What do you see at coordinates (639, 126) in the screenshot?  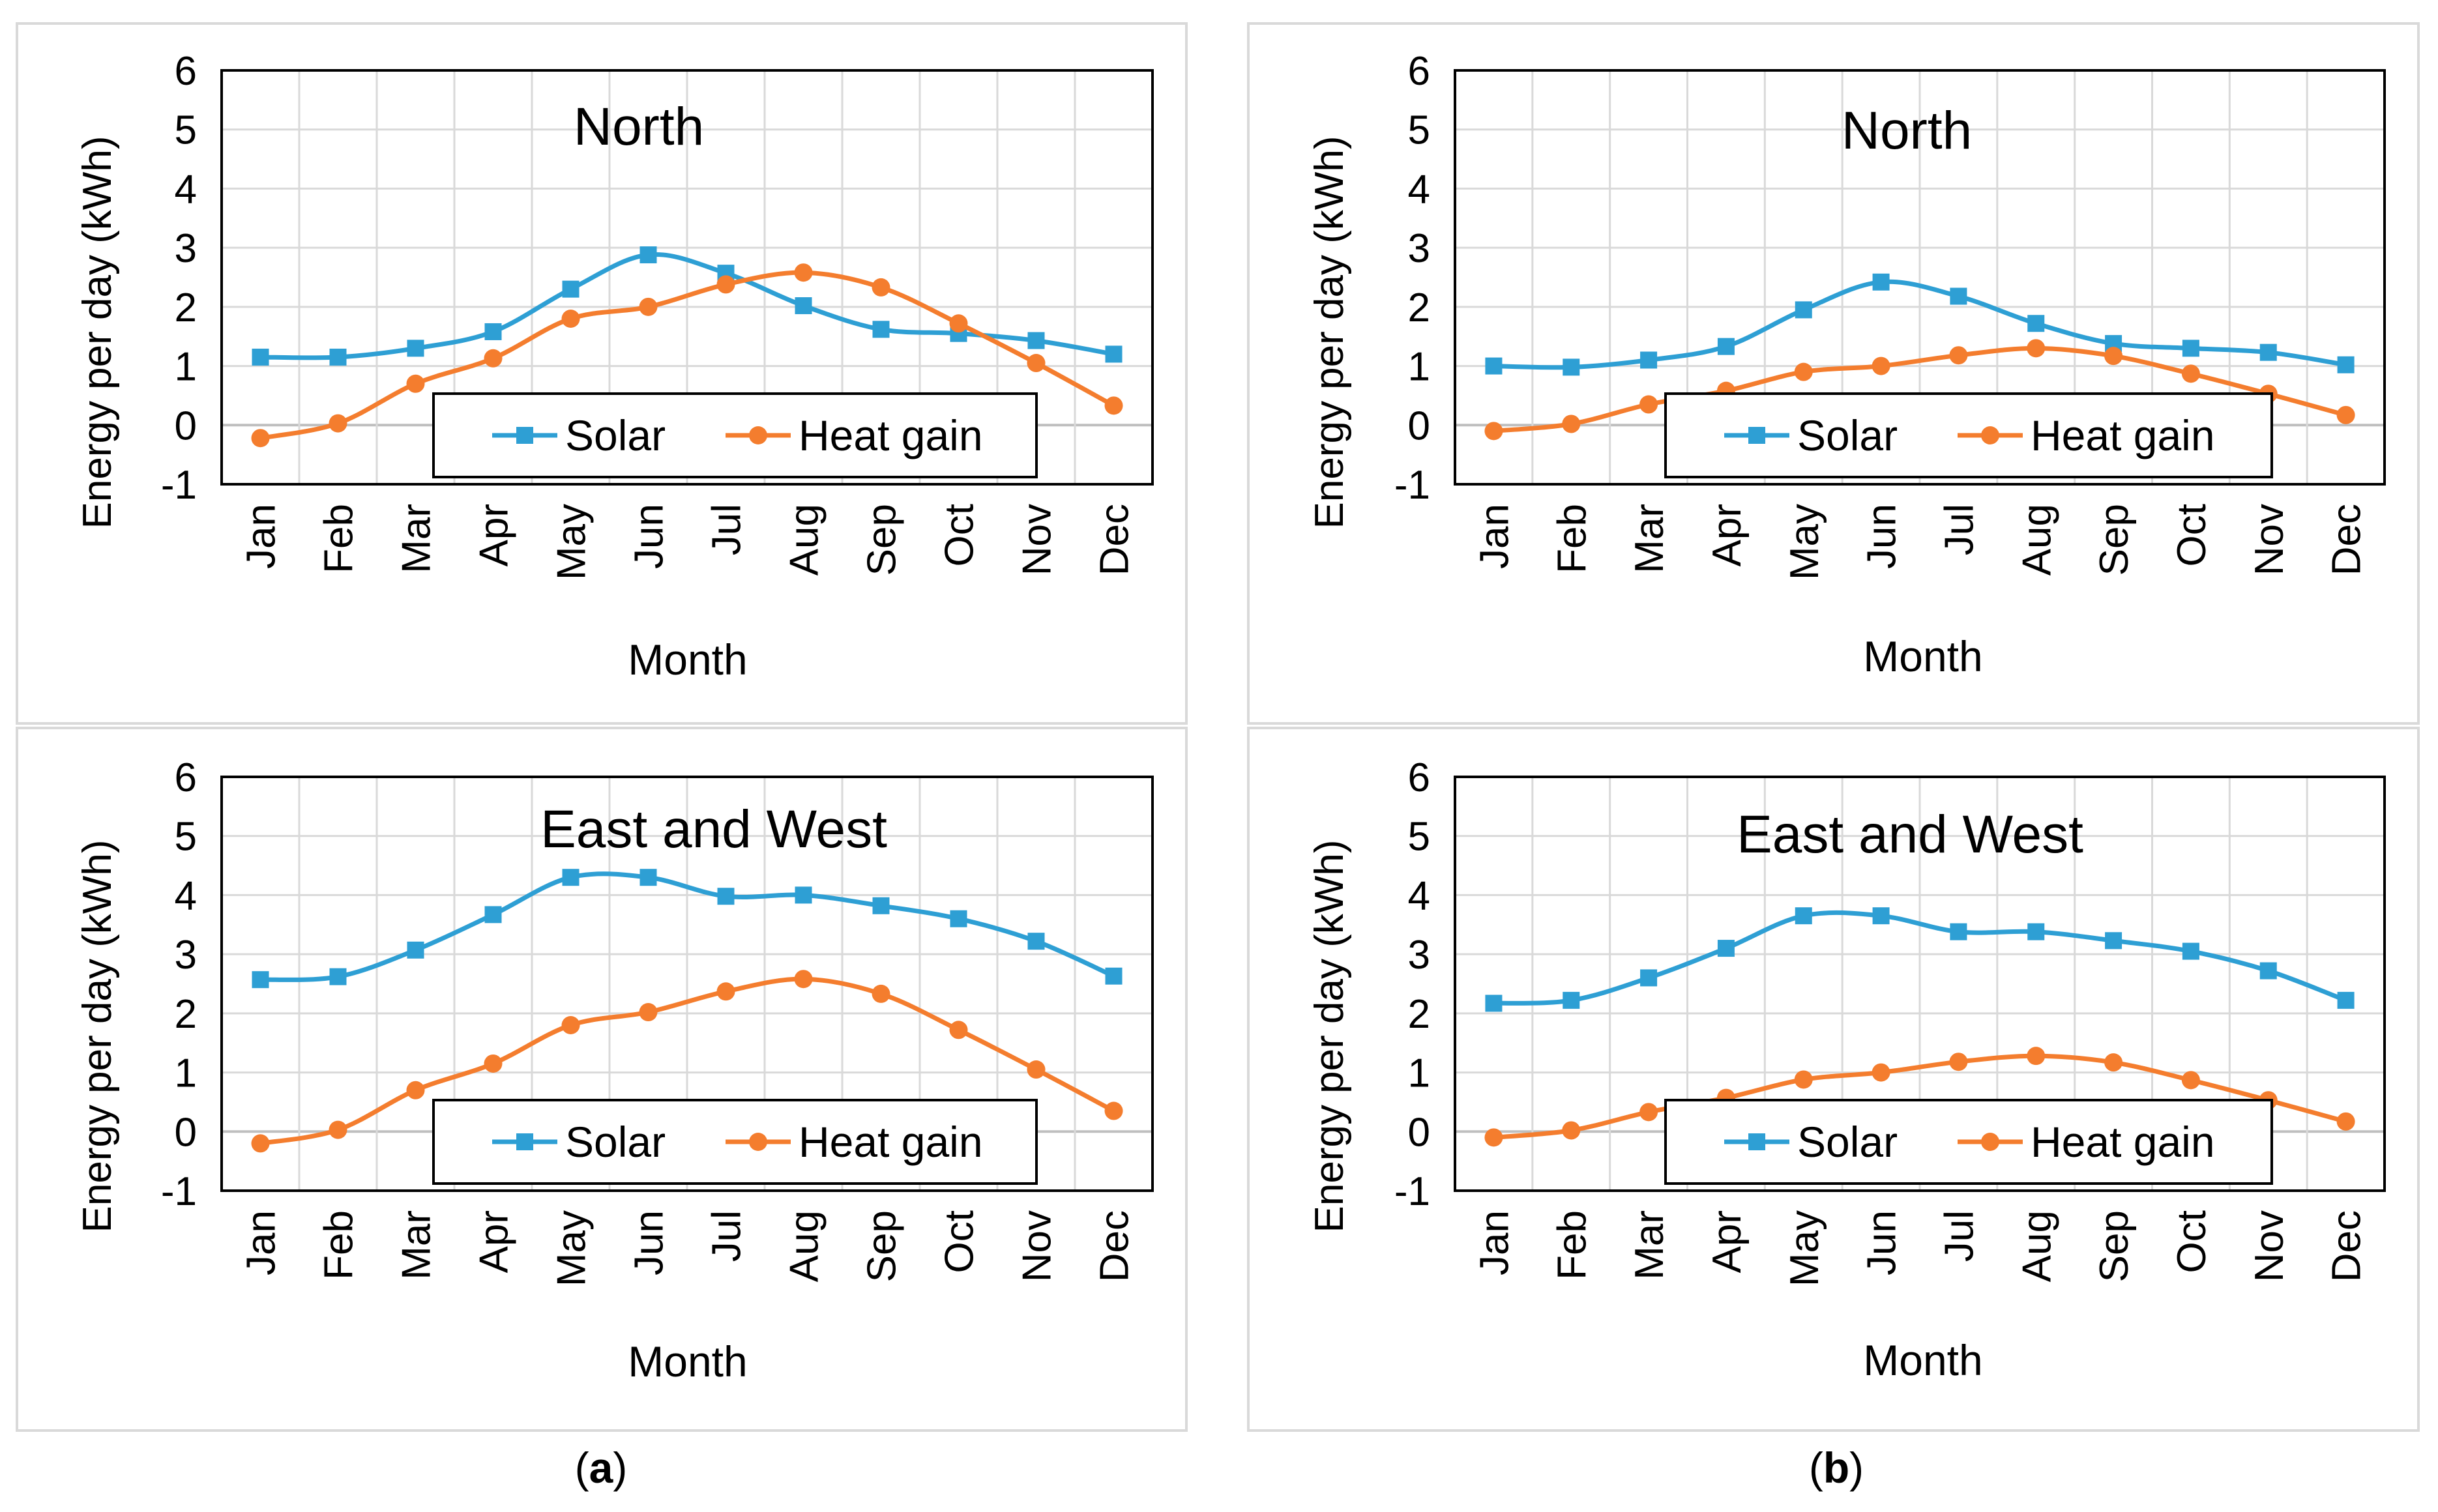 I see `chart-title: North` at bounding box center [639, 126].